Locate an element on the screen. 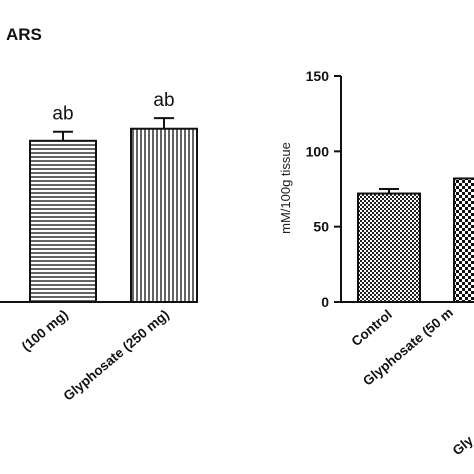  right-y-tick-label-3: 150 is located at coordinates (318, 76).